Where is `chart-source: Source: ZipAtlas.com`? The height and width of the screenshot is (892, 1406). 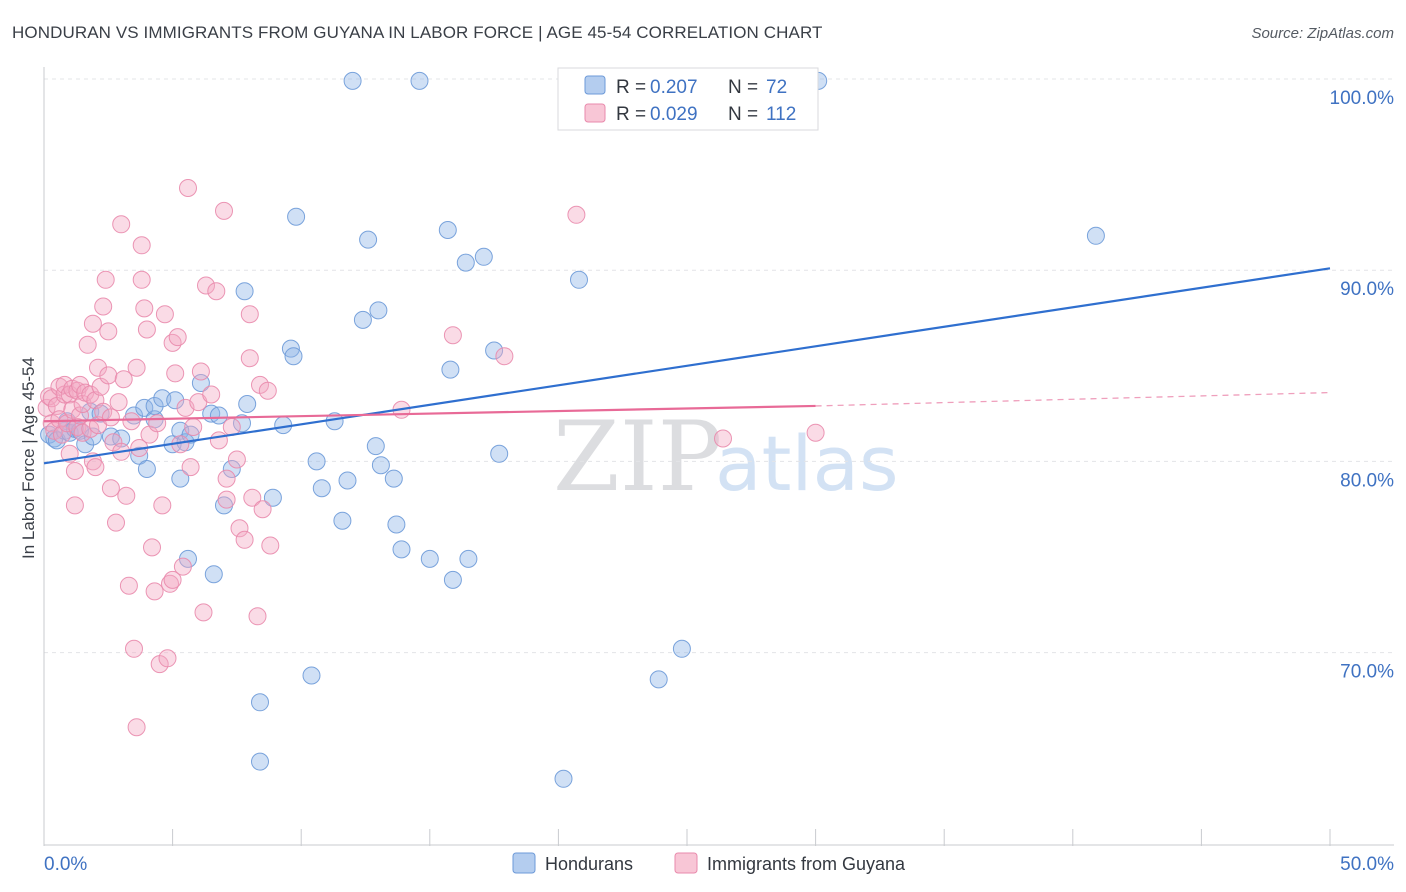
chart-source: Source: ZipAtlas.com is located at coordinates (1322, 33).